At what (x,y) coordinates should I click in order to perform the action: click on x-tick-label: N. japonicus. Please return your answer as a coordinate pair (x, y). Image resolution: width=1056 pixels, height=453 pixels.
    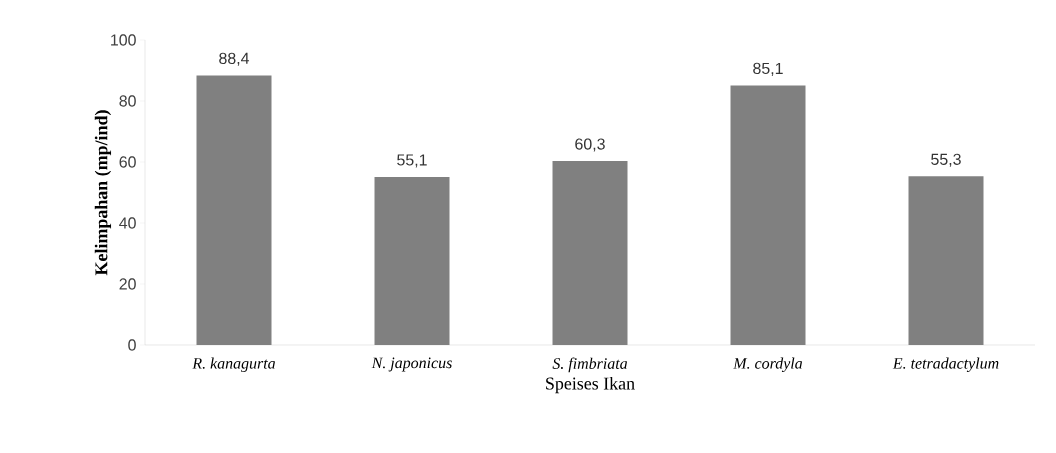
    Looking at the image, I should click on (411, 364).